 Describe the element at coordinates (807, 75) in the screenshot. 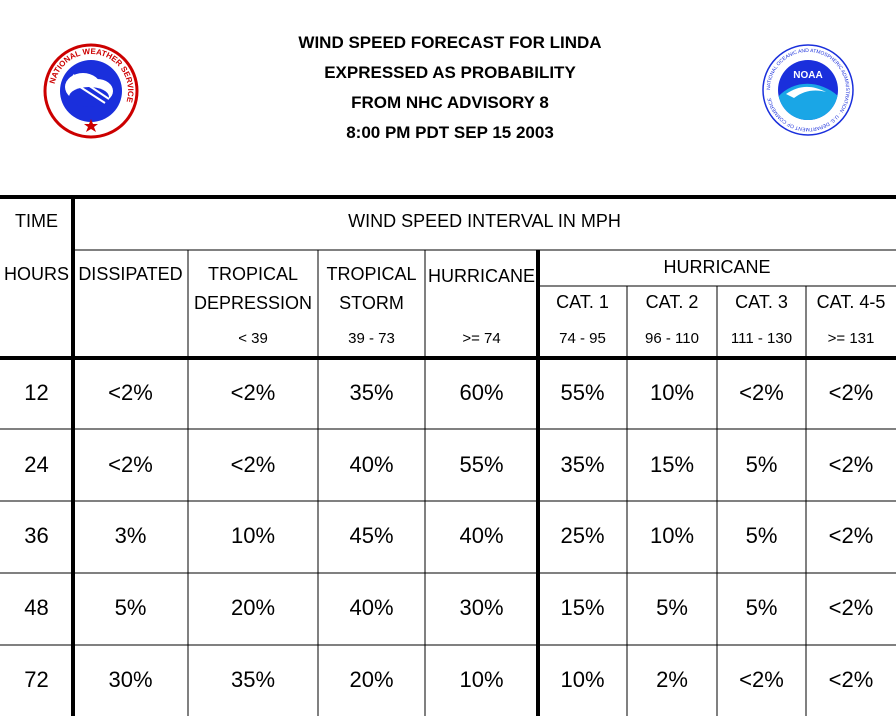

I see `noaa-text: NOAA` at that location.